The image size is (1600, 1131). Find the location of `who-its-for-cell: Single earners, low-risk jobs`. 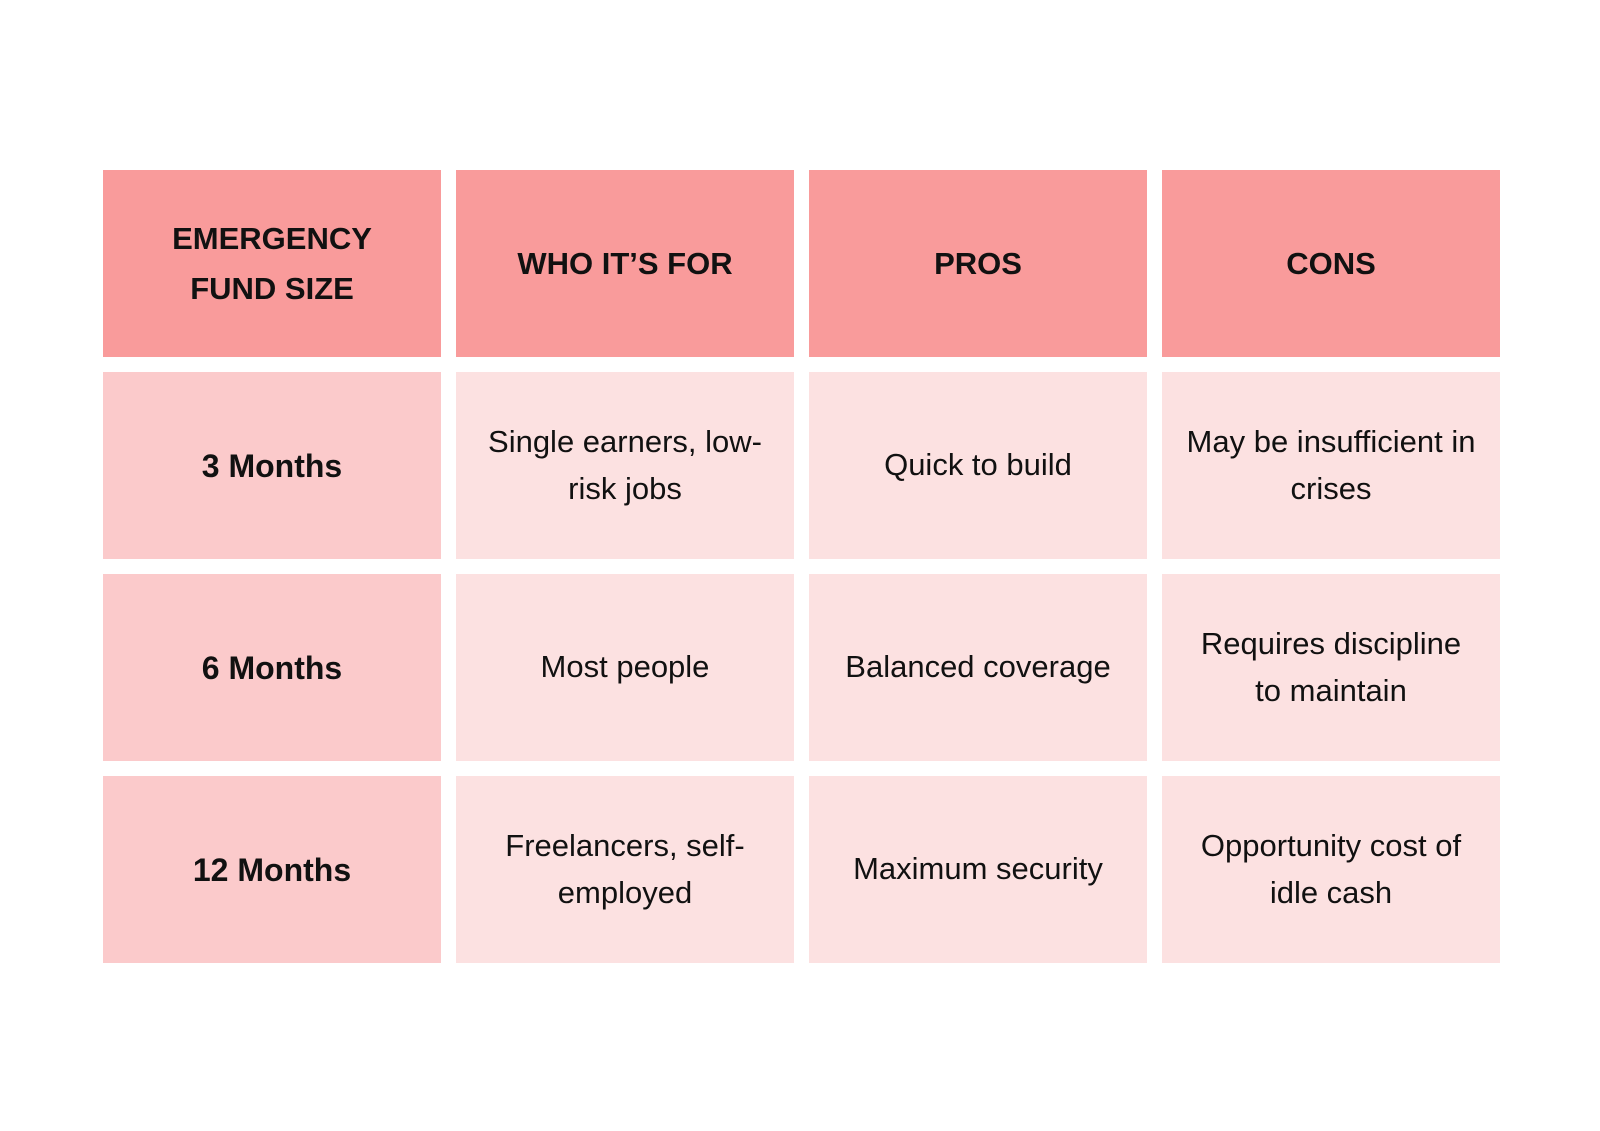

who-its-for-cell: Single earners, low-risk jobs is located at coordinates (625, 465).